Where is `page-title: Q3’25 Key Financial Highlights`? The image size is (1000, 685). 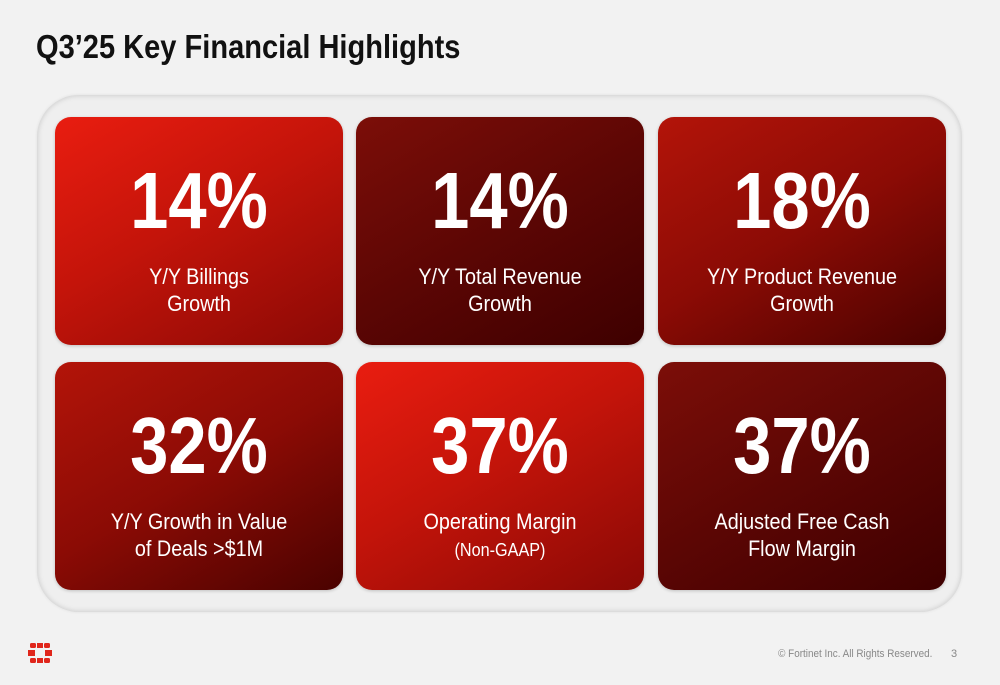 page-title: Q3’25 Key Financial Highlights is located at coordinates (248, 46).